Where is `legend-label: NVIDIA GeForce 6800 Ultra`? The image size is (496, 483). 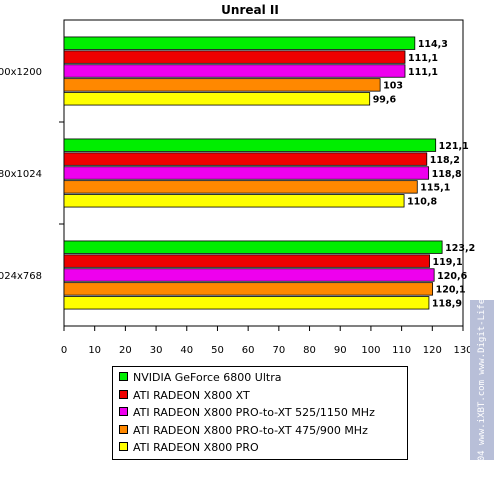
legend-label: NVIDIA GeForce 6800 Ultra is located at coordinates (207, 377).